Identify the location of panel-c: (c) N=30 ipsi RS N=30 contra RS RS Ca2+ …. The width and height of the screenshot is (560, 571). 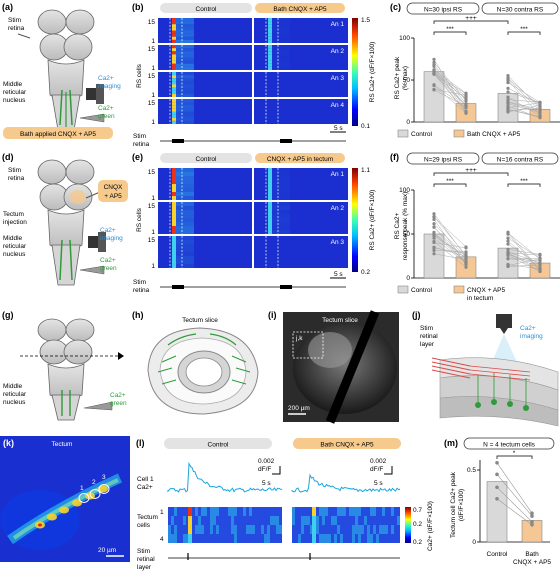
(475, 70).